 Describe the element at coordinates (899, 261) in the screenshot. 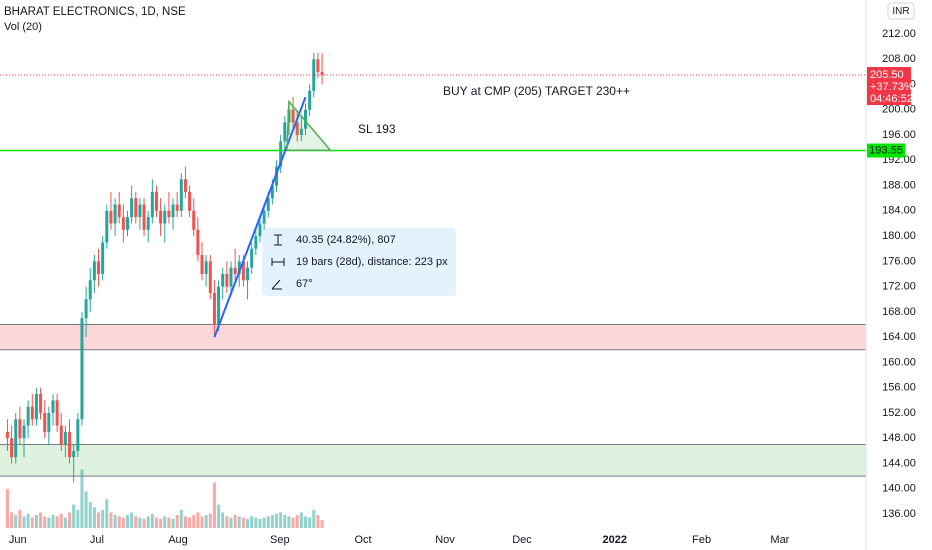

I see `y-tick-label: 176.00` at that location.